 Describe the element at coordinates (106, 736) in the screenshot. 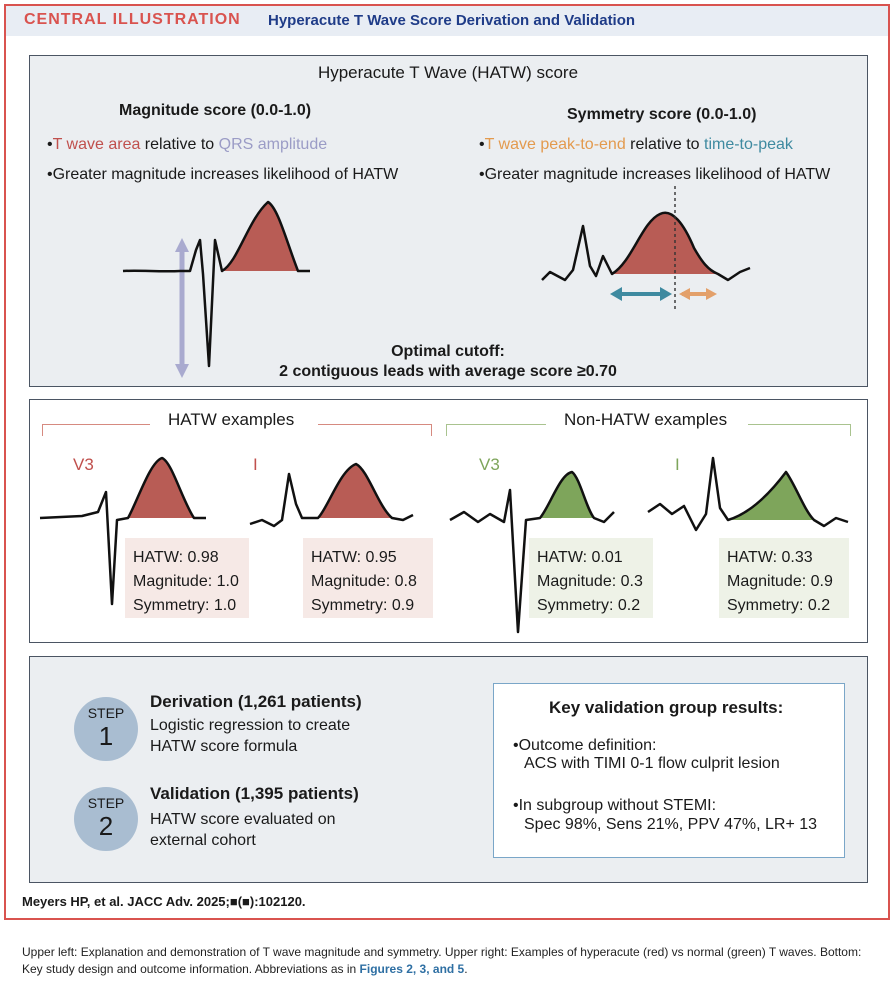

I see `step-number: 1` at that location.